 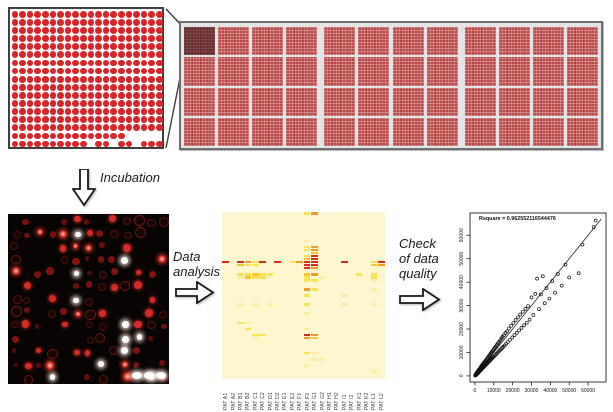 What do you see at coordinates (462, 259) in the screenshot?
I see `y-tick-label: 50000` at bounding box center [462, 259].